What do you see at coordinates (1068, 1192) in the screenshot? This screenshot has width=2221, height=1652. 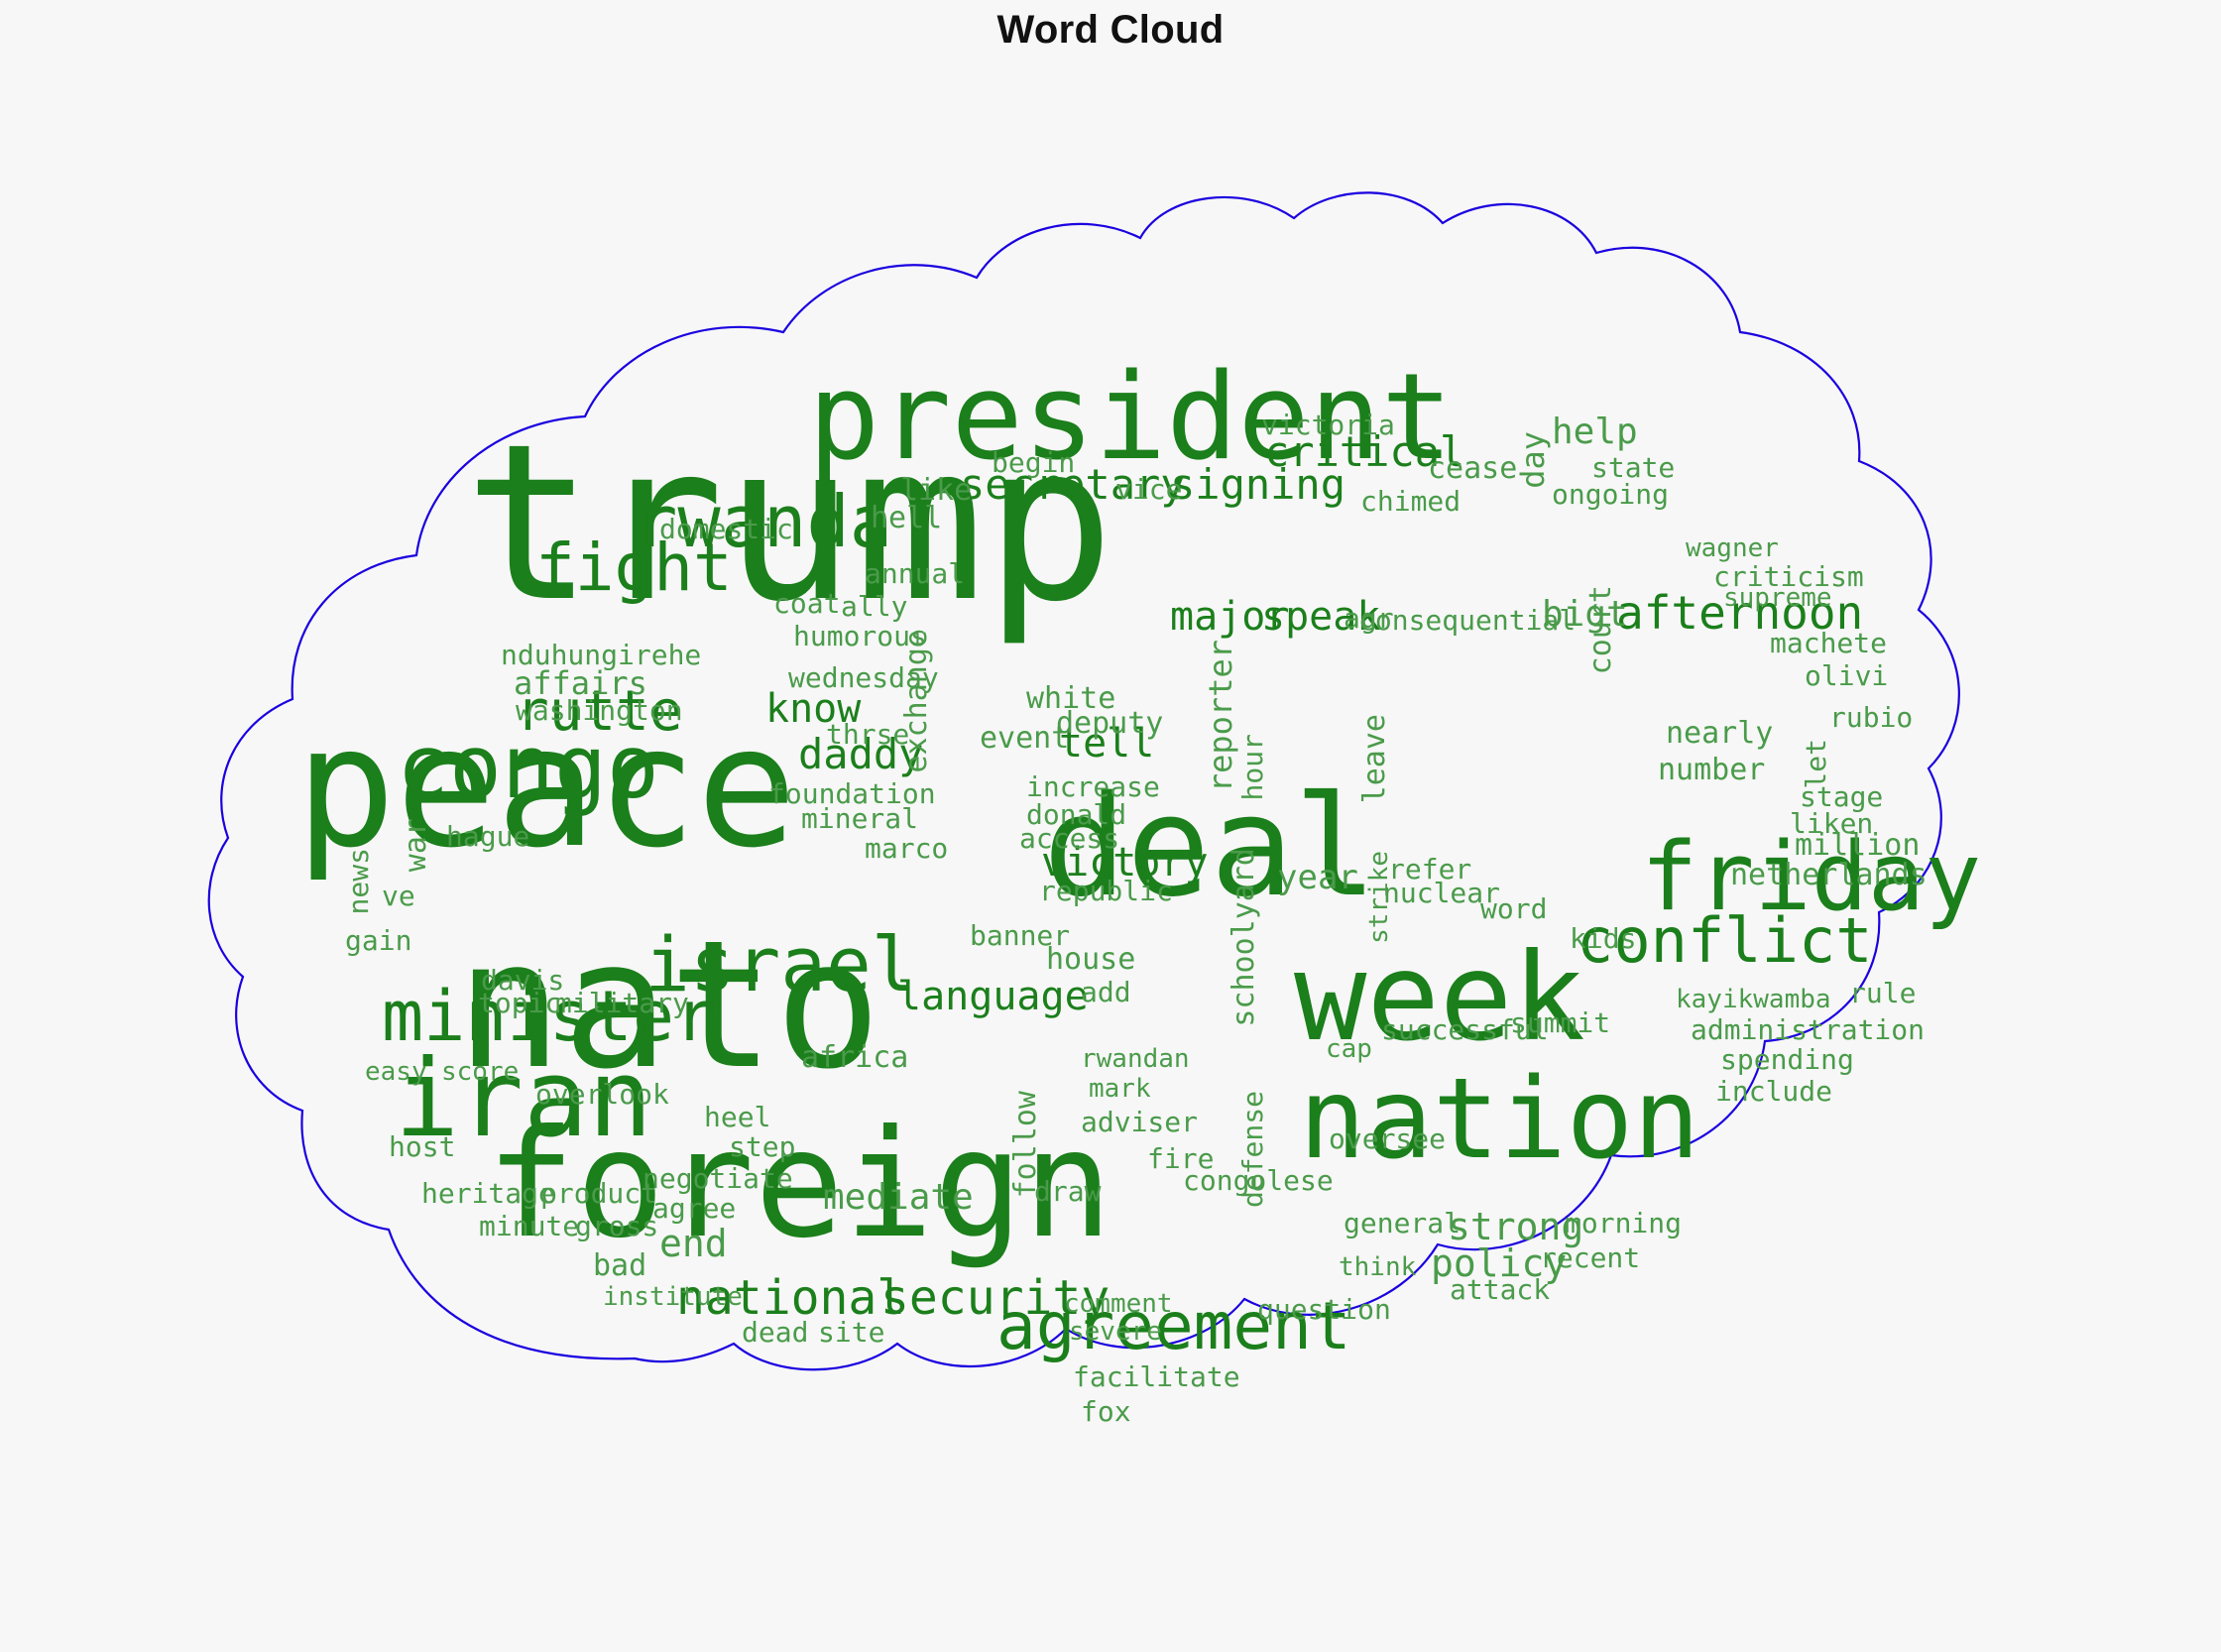 I see `word-draw: draw` at bounding box center [1068, 1192].